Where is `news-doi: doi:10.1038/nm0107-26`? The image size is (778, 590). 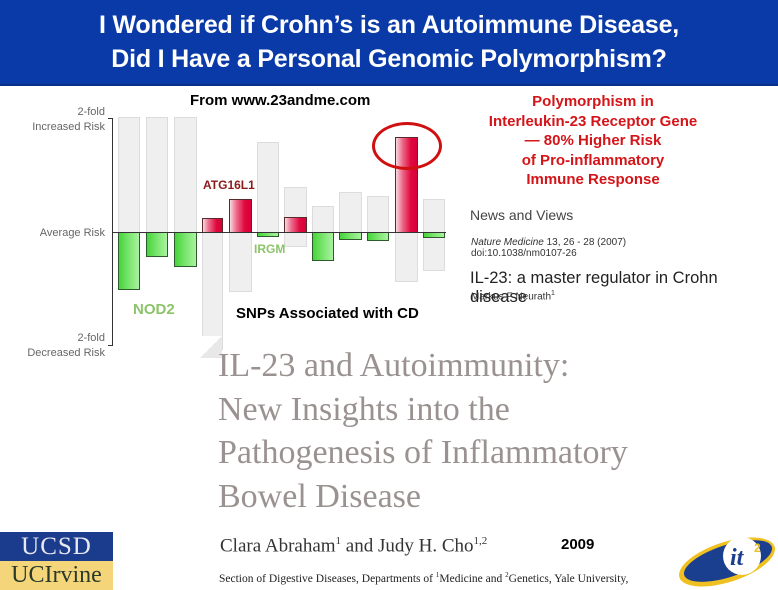
news-doi: doi:10.1038/nm0107-26 is located at coordinates (524, 253).